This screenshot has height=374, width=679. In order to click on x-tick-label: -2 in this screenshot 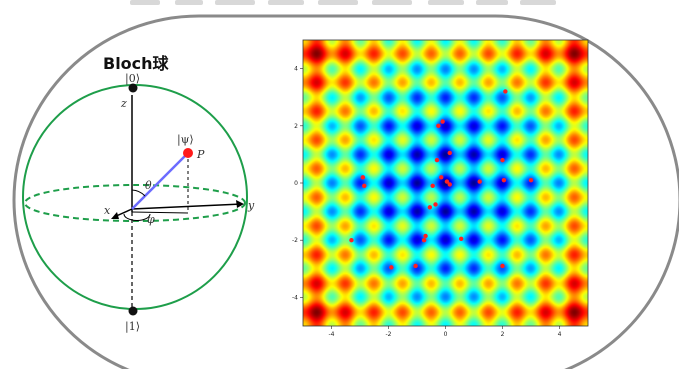, I will do `click(389, 334)`.